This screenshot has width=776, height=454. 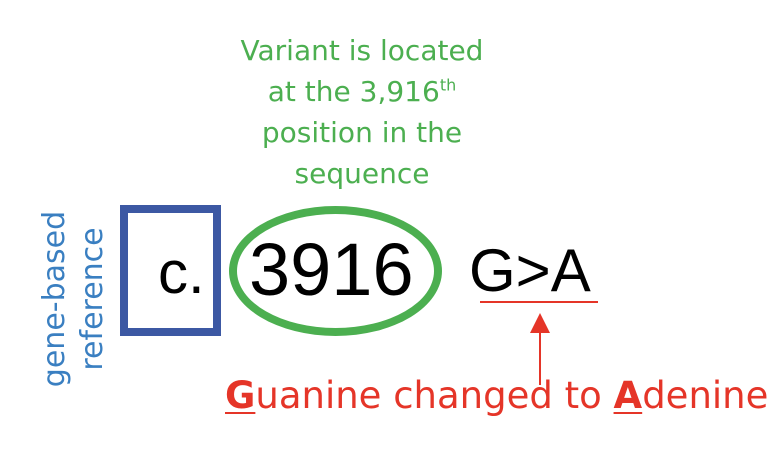 What do you see at coordinates (539, 302) in the screenshot?
I see `nucleotide-change-underline` at bounding box center [539, 302].